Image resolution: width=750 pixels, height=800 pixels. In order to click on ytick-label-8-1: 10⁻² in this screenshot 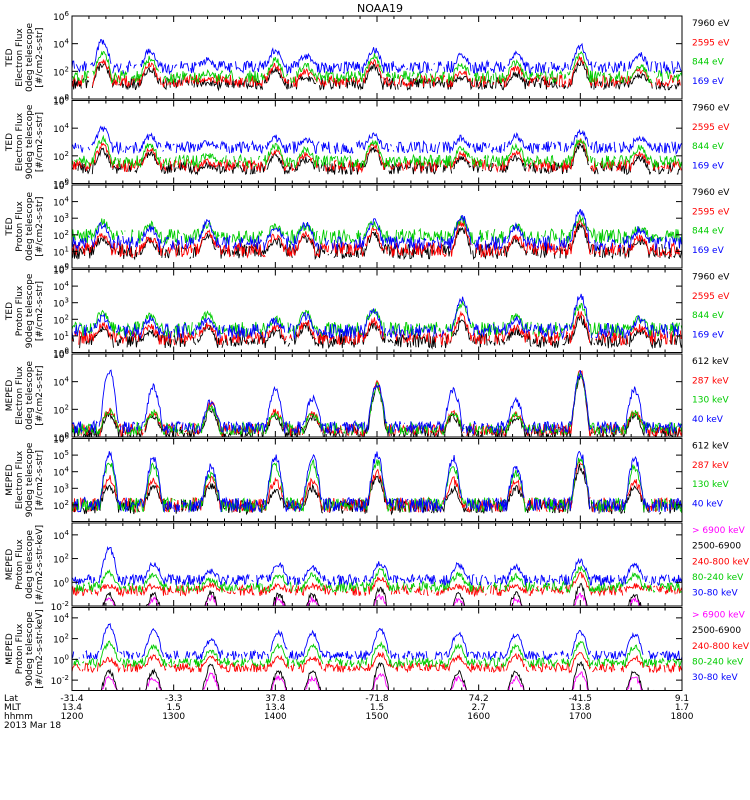, I will do `click(60, 680)`.